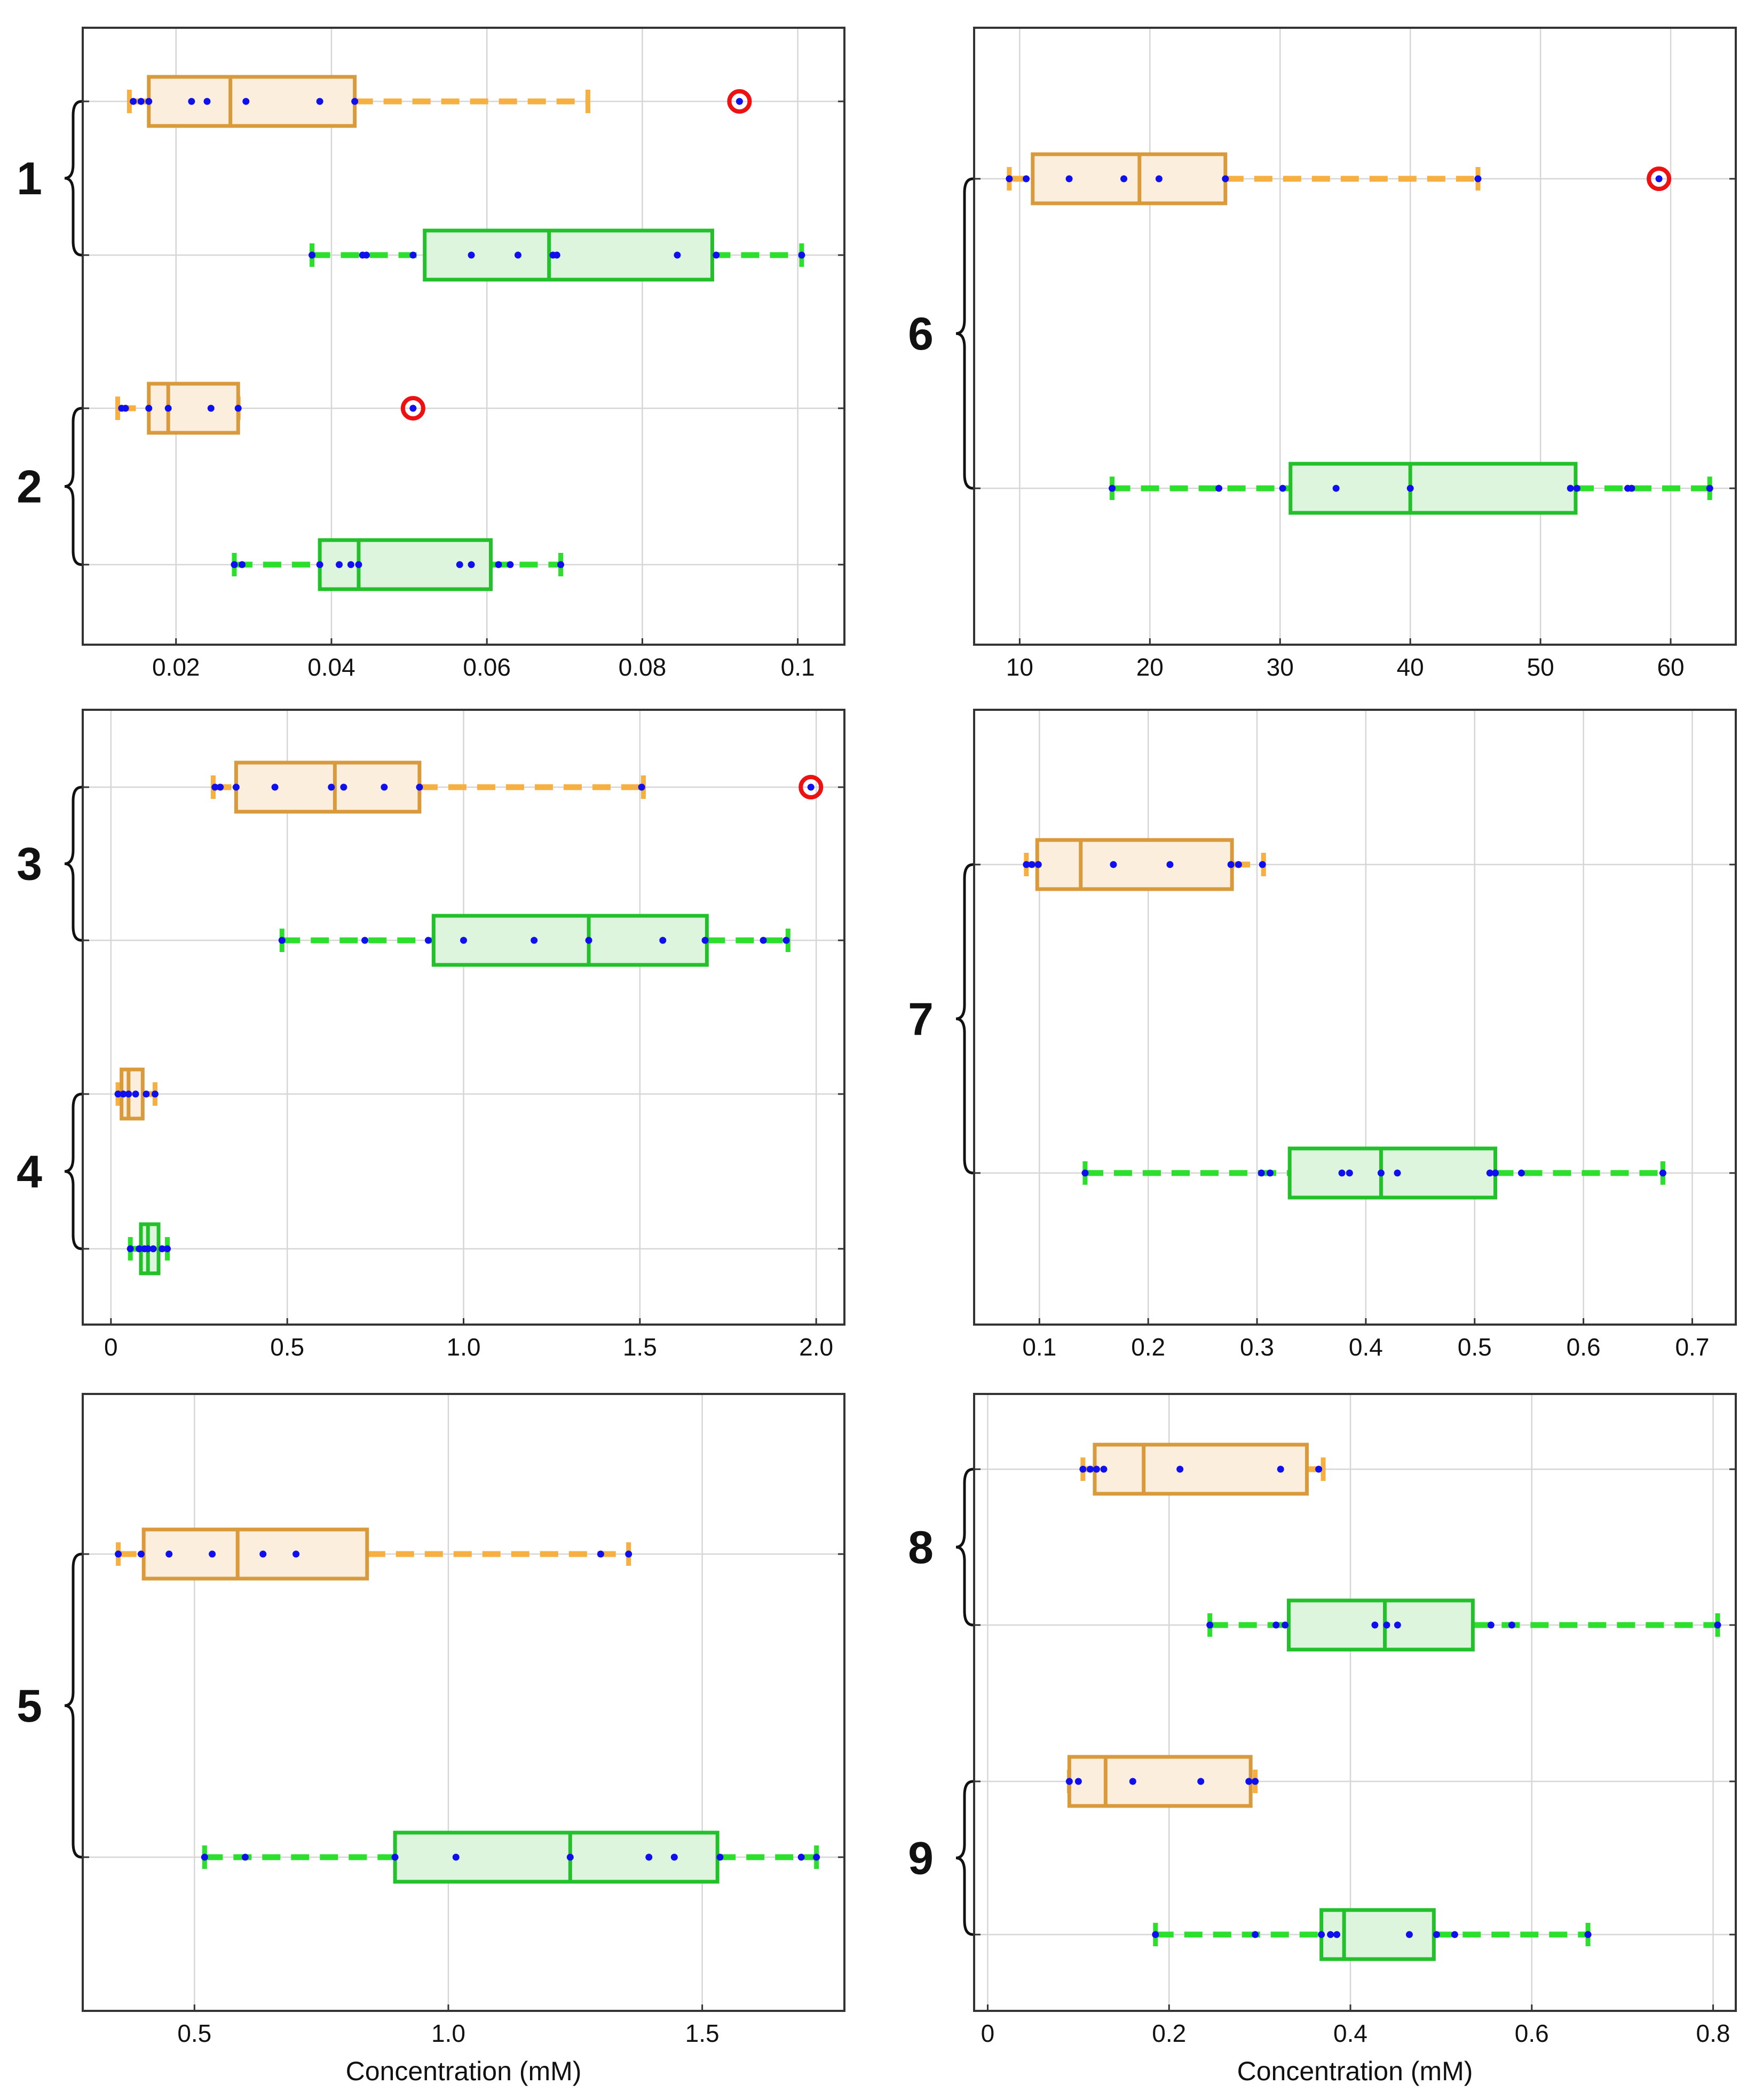 This screenshot has width=1755, height=2100. Describe the element at coordinates (176, 667) in the screenshot. I see `x-tick-label: 0.02` at that location.